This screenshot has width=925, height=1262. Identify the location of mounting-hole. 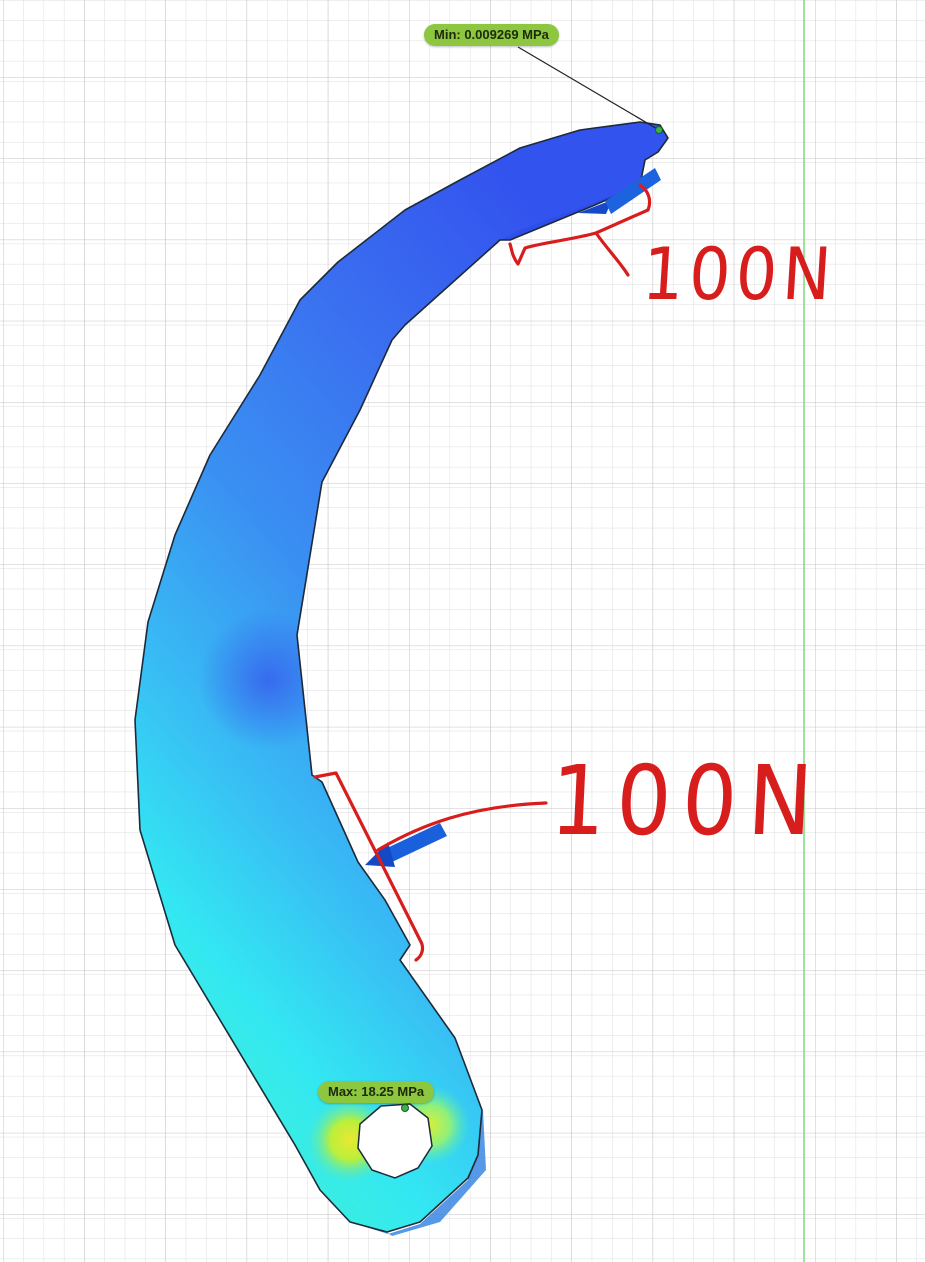
(395, 1141).